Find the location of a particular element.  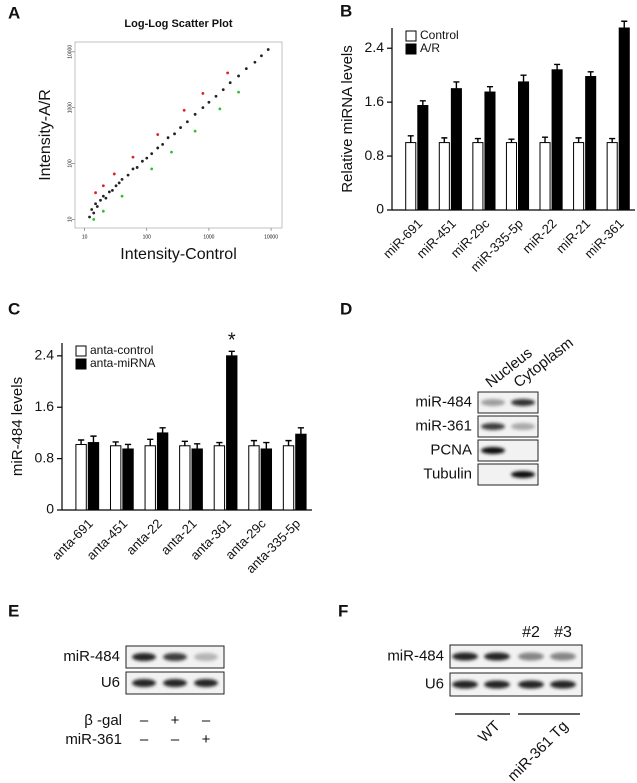

y-tick-label: 1.6 is located at coordinates (45, 406).